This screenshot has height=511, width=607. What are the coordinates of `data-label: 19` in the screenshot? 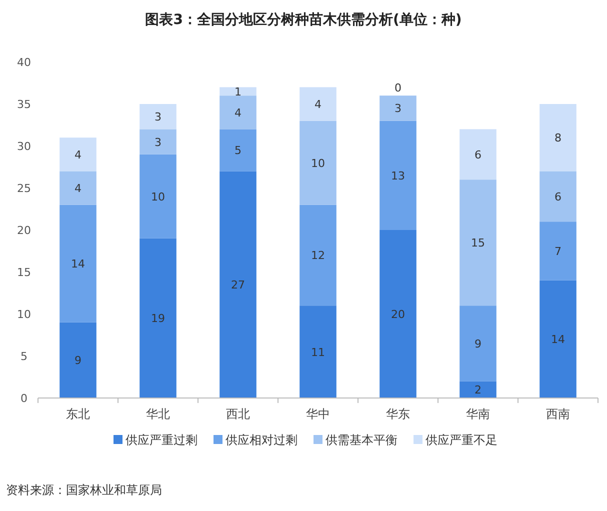 It's located at (158, 319).